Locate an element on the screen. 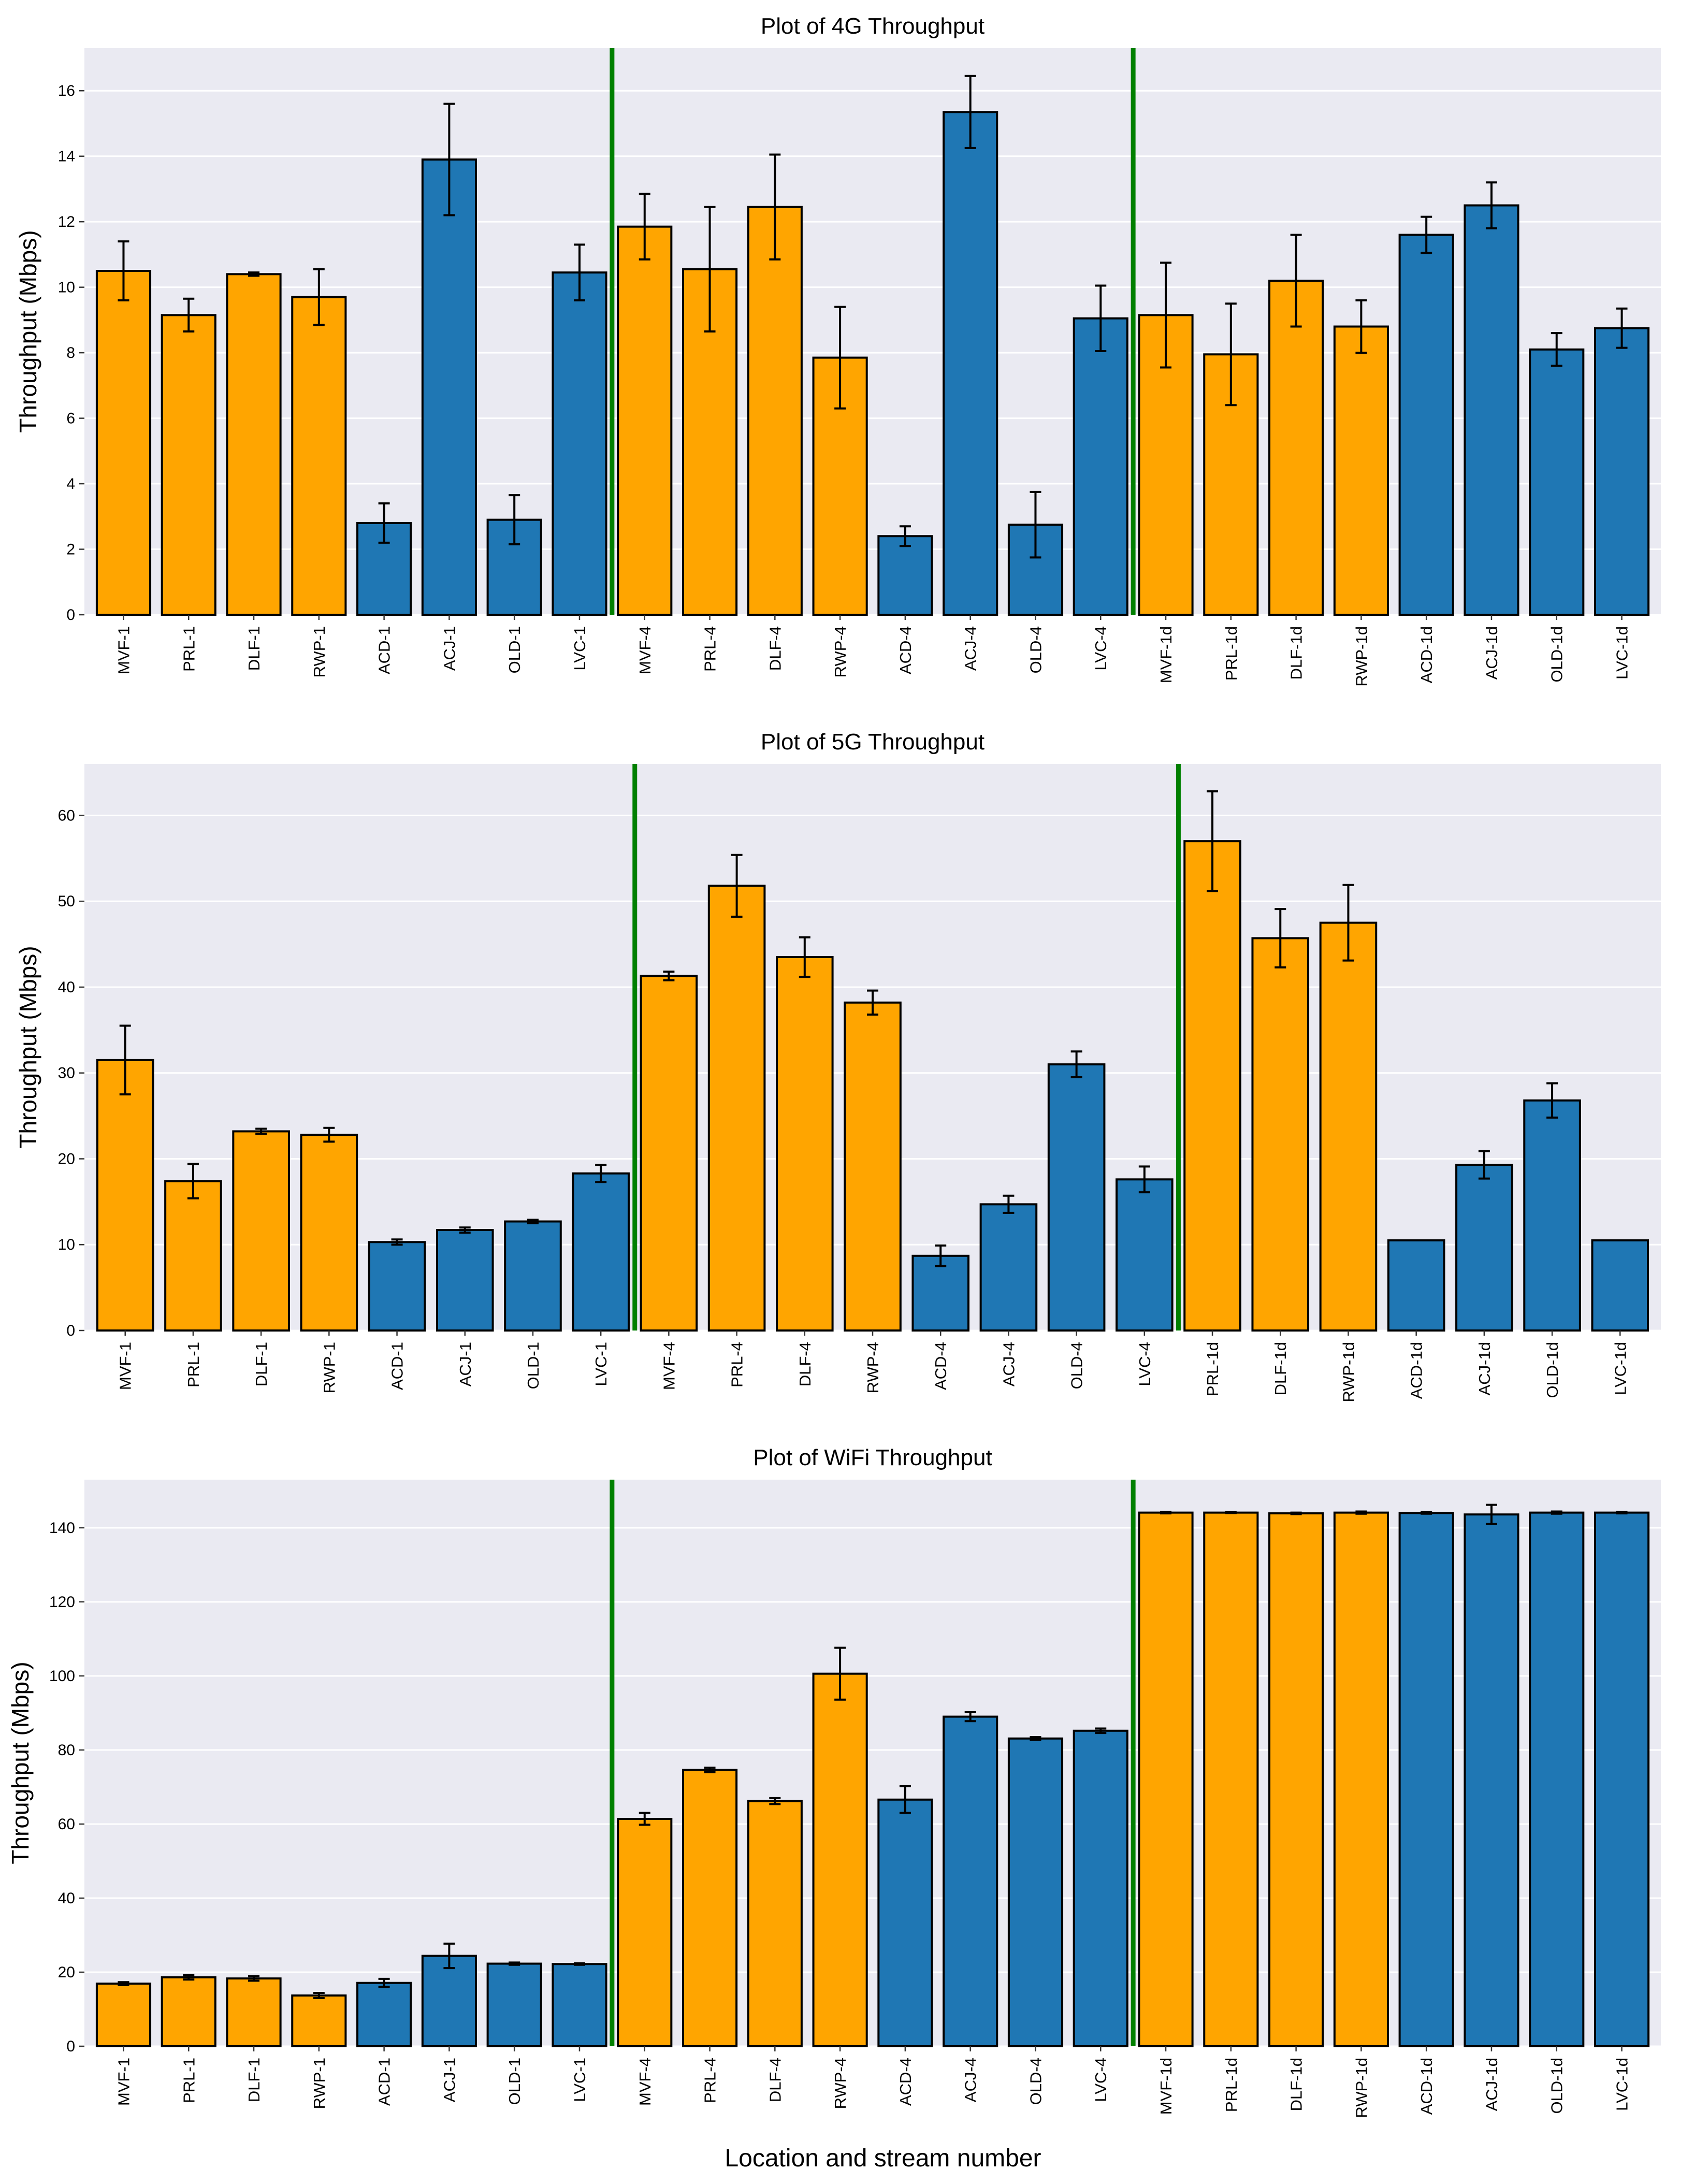 Image resolution: width=1694 pixels, height=2184 pixels. x-tick-label: ACJ-4 is located at coordinates (971, 2080).